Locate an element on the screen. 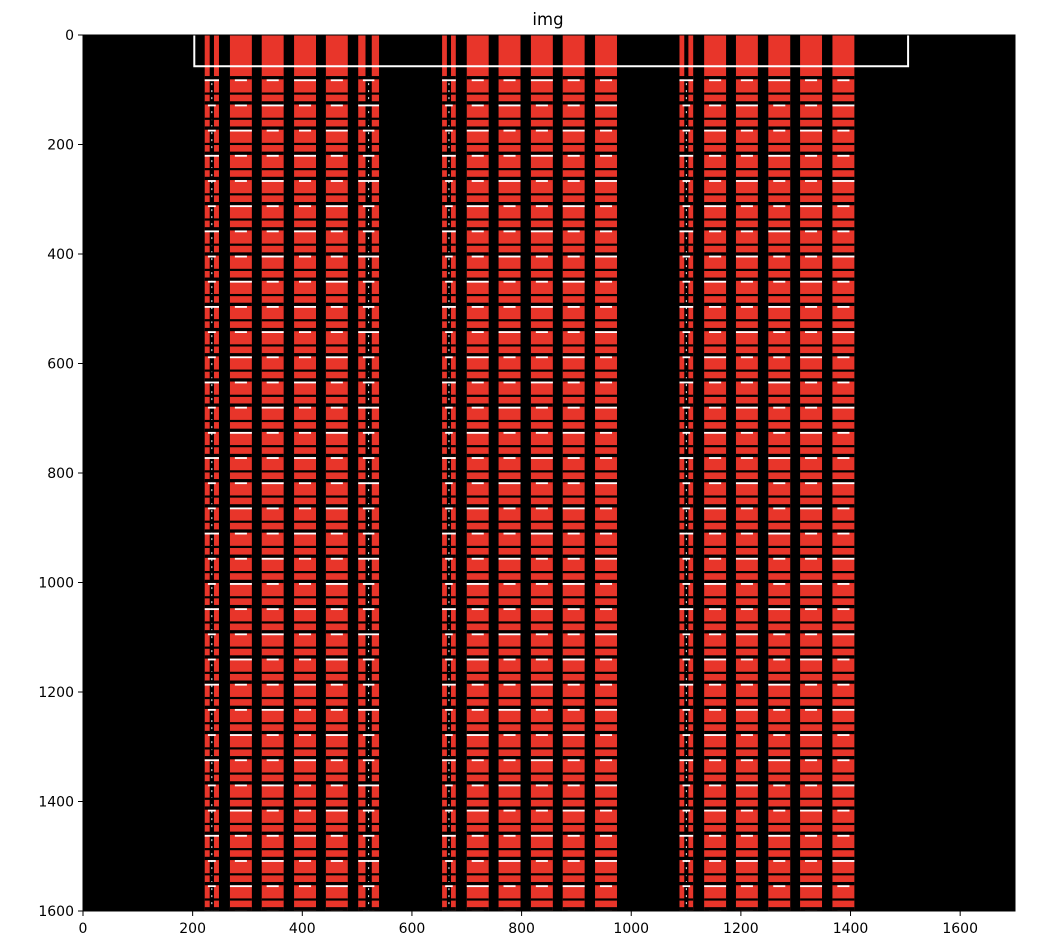 Image resolution: width=1048 pixels, height=946 pixels. column-split is located at coordinates (449, 473).